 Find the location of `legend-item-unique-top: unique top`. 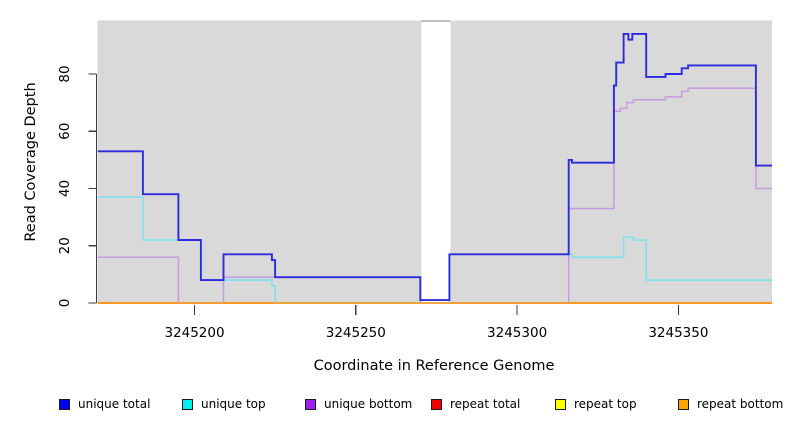

legend-item-unique-top: unique top is located at coordinates (224, 404).